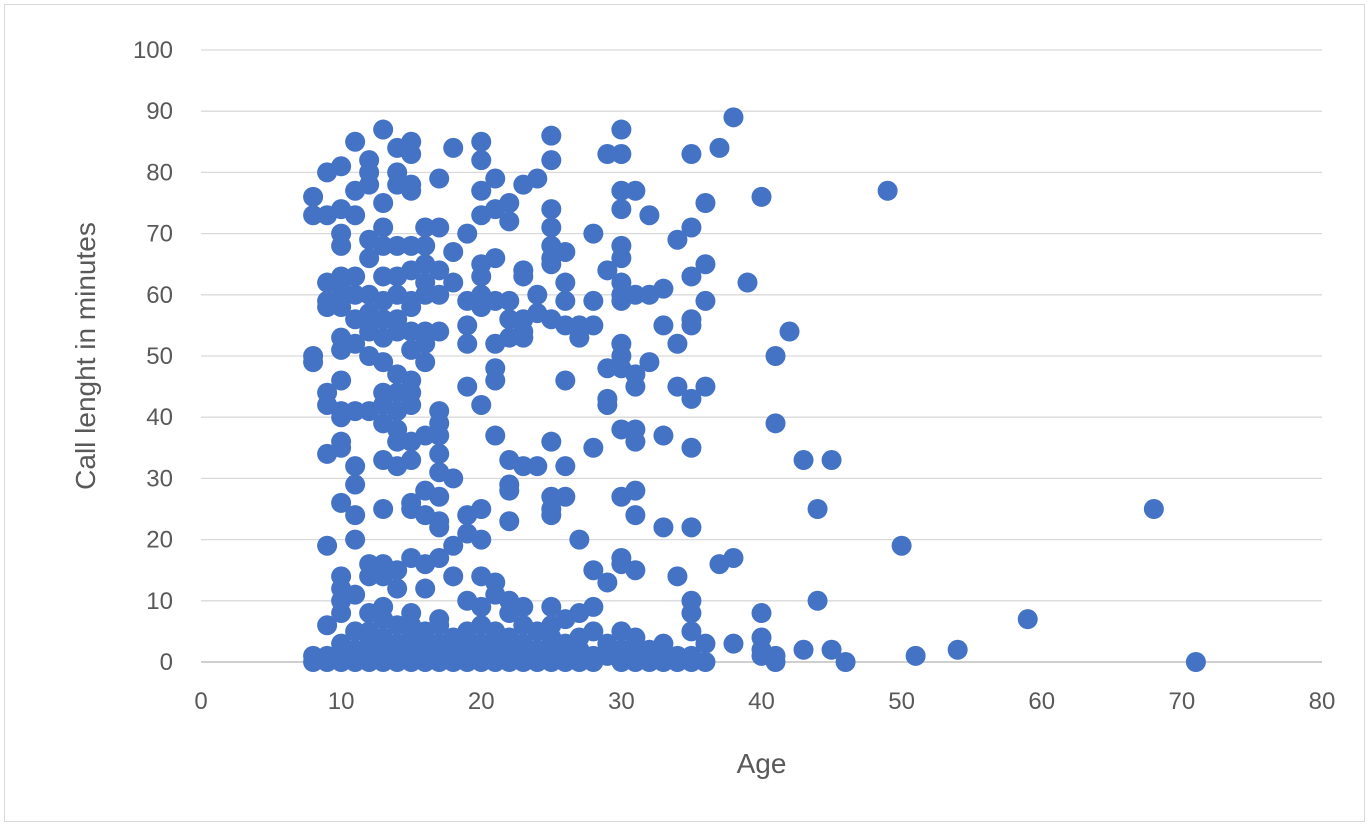 Image resolution: width=1369 pixels, height=826 pixels. What do you see at coordinates (153, 50) in the screenshot?
I see `y-tick-label: 100` at bounding box center [153, 50].